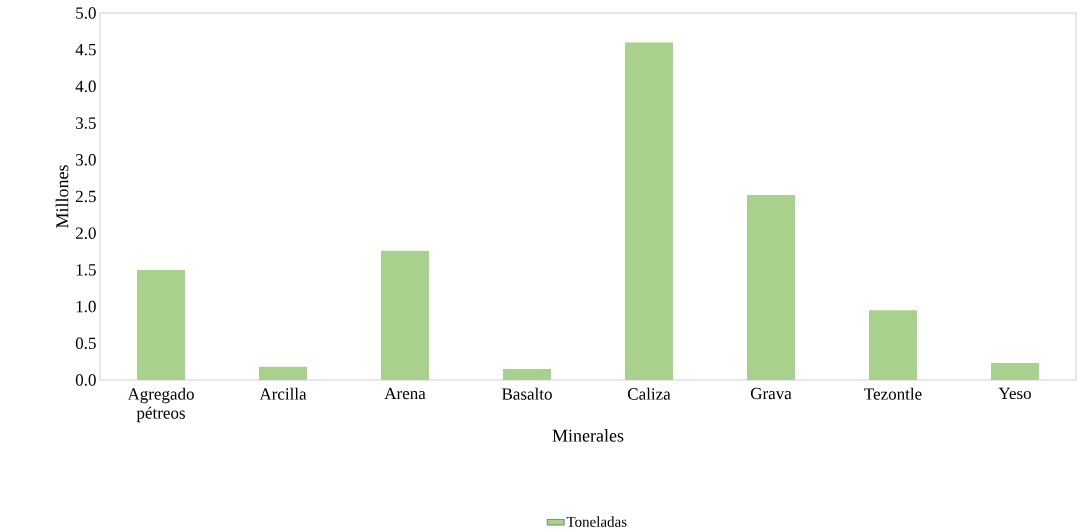 Image resolution: width=1081 pixels, height=532 pixels. What do you see at coordinates (283, 393) in the screenshot?
I see `x-tick-label: Arcilla` at bounding box center [283, 393].